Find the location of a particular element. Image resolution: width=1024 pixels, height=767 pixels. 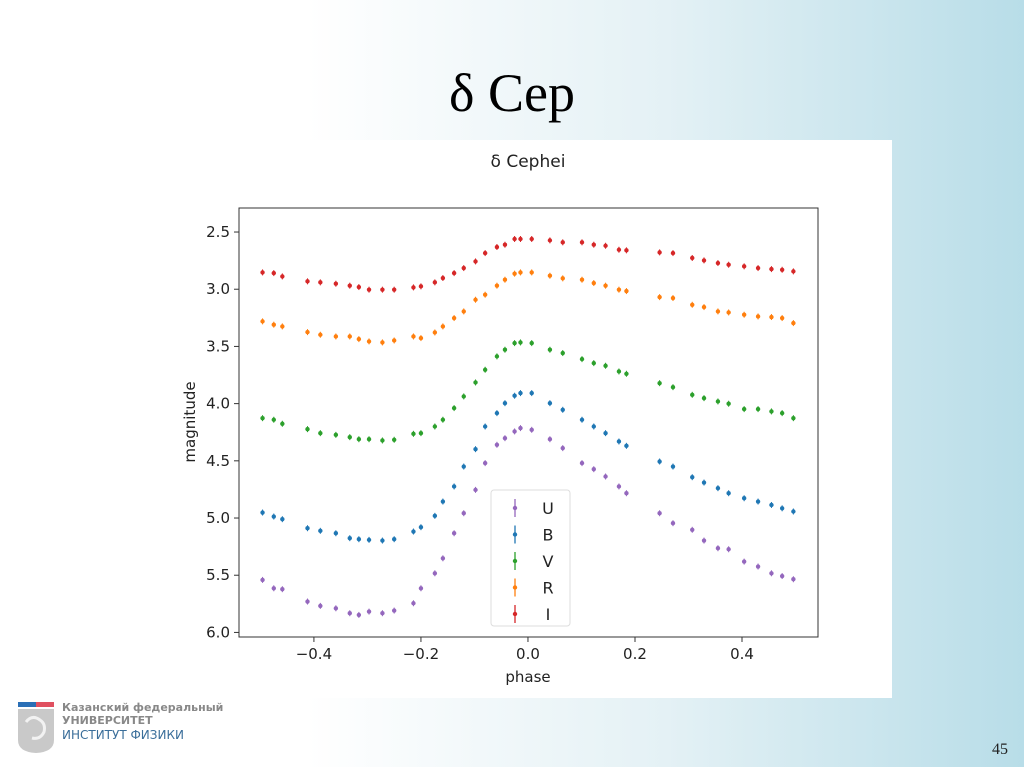

x-tick-label: 0.2 is located at coordinates (635, 654).